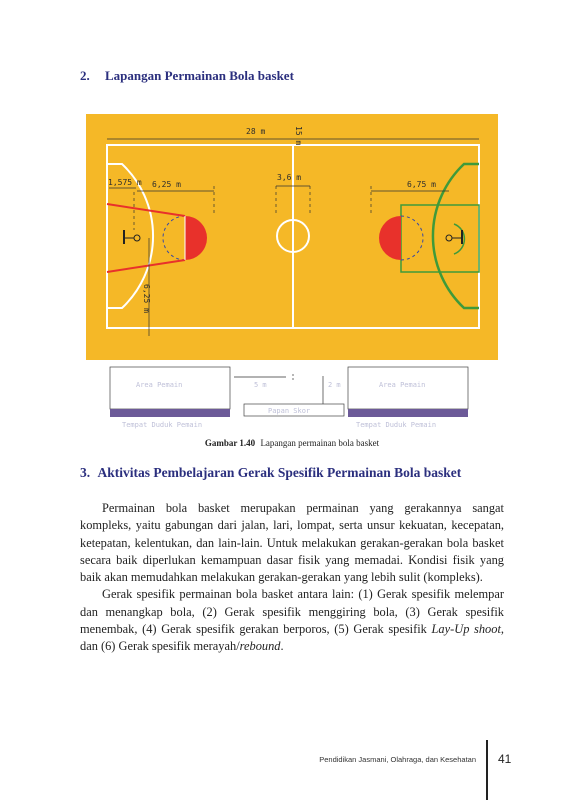  What do you see at coordinates (159, 385) in the screenshot?
I see `area-left-label: Area Pemain` at bounding box center [159, 385].